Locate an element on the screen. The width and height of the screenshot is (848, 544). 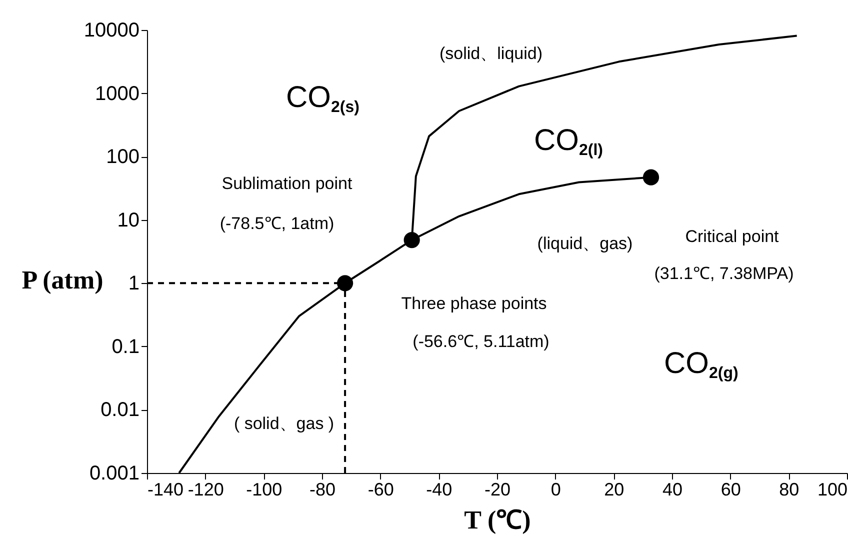
y-tick-label: 1000 is located at coordinates (117, 93).